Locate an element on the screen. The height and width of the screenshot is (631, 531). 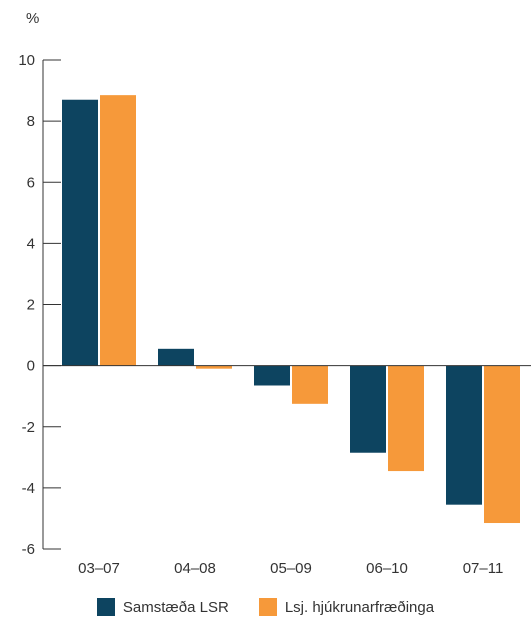
x-tick-label: 05–09 is located at coordinates (291, 568).